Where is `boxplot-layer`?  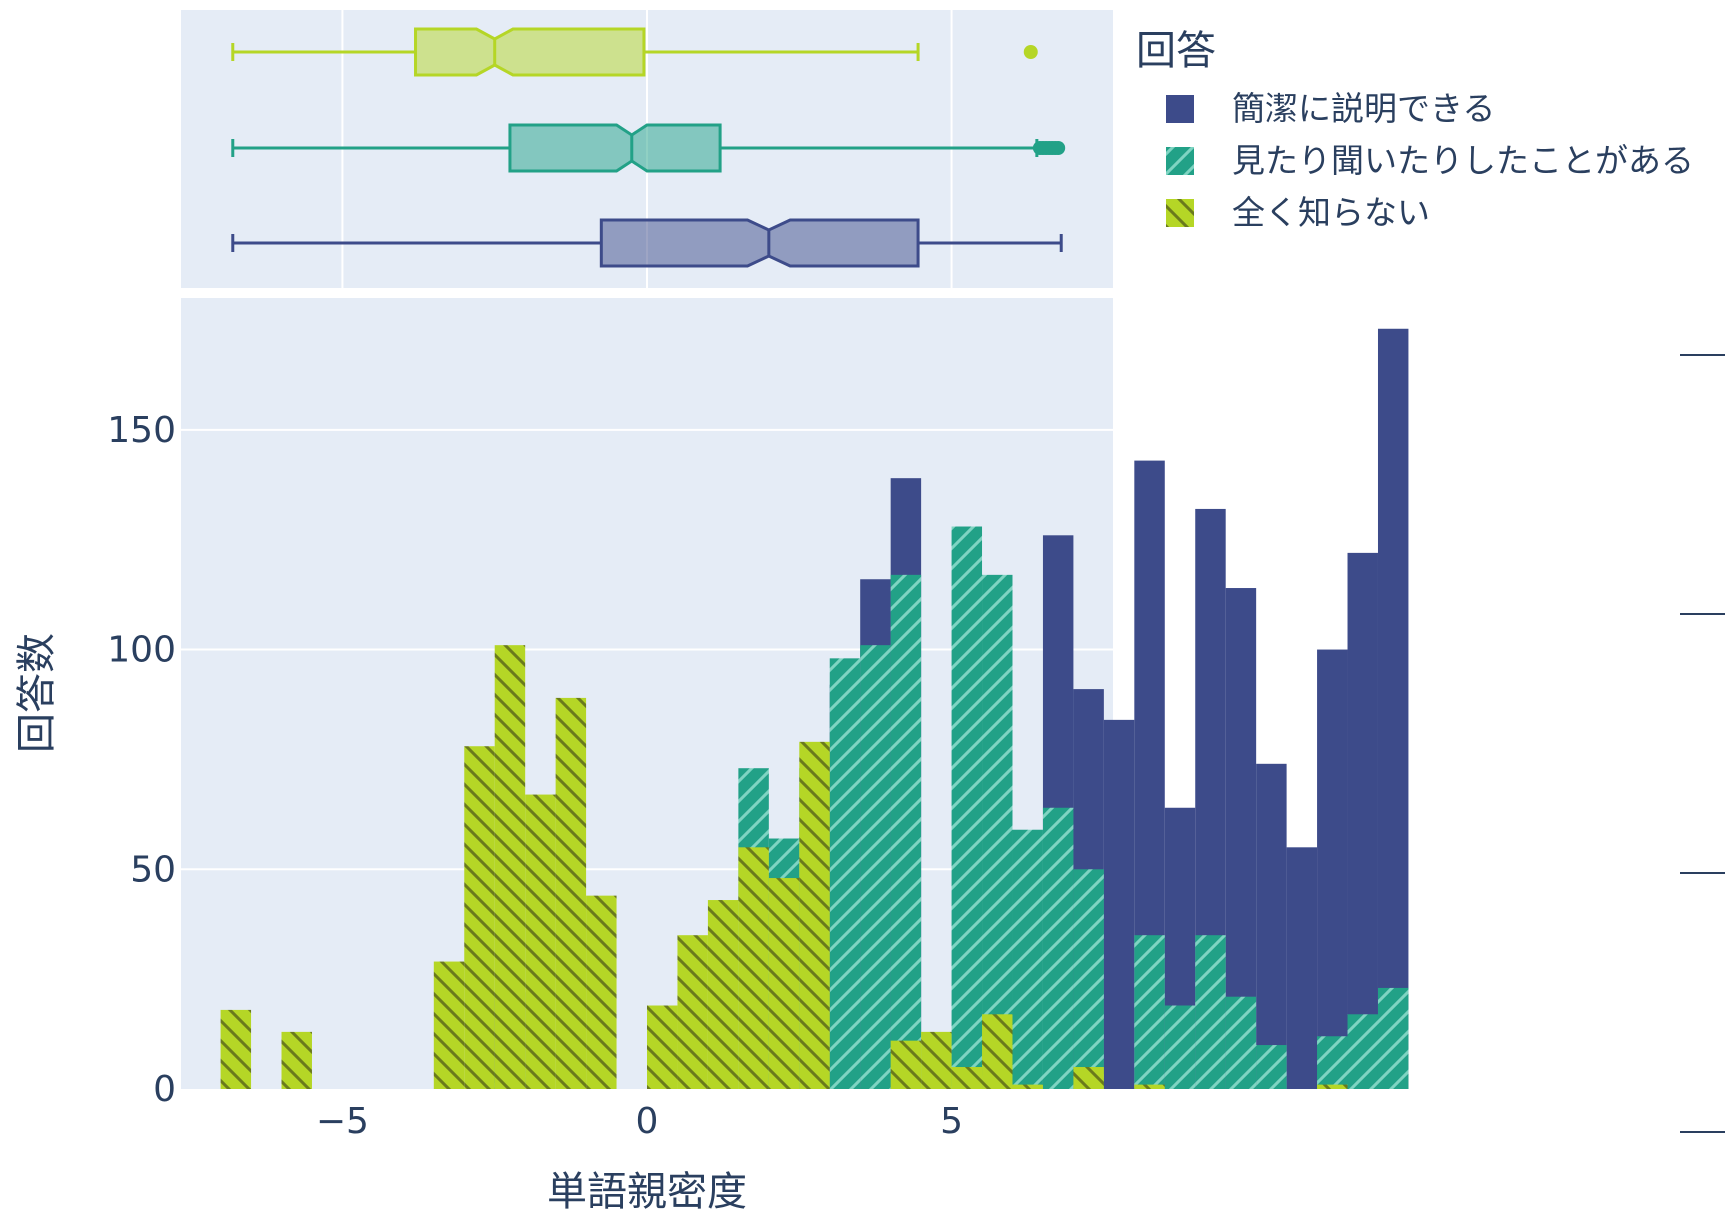 boxplot-layer is located at coordinates (648, 147).